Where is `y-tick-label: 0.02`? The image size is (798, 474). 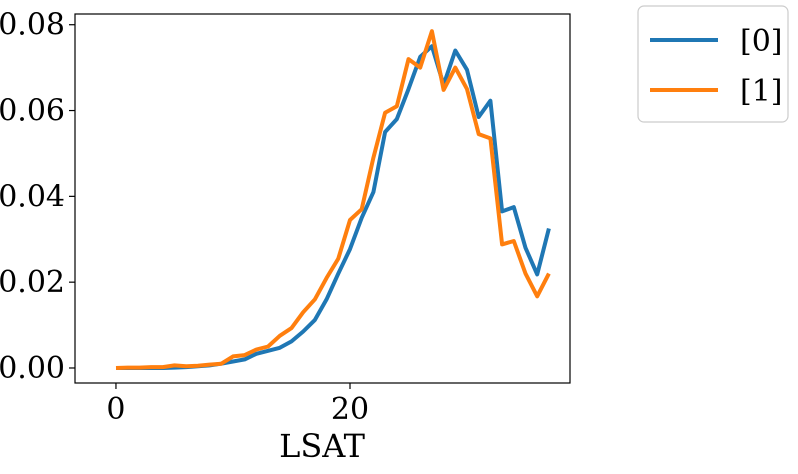 y-tick-label: 0.02 is located at coordinates (32, 282).